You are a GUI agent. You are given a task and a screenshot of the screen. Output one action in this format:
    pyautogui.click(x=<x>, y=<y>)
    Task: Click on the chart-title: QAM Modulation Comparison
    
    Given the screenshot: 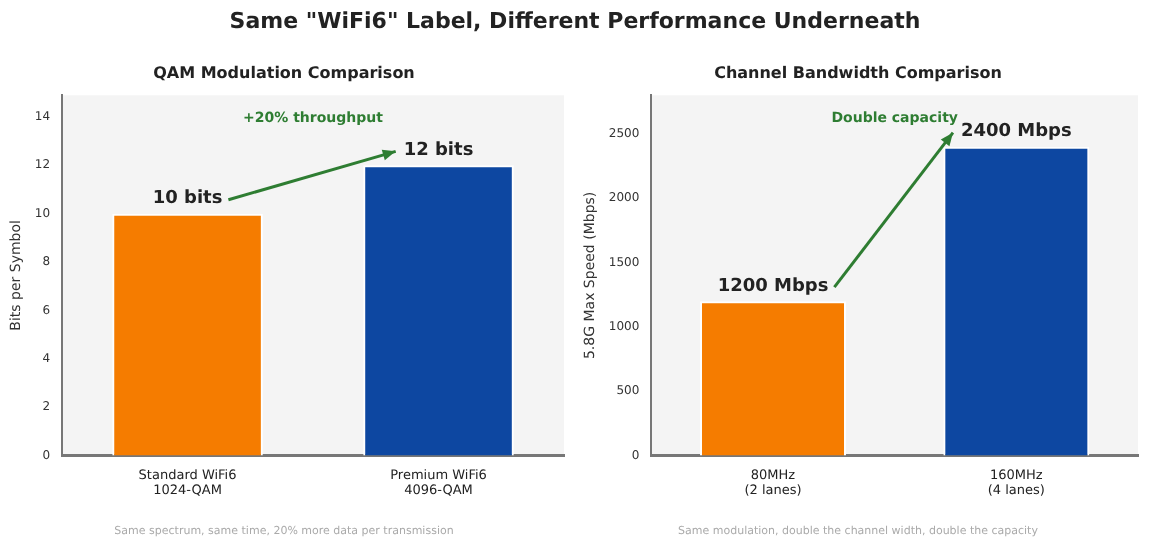 What is the action you would take?
    pyautogui.click(x=284, y=72)
    